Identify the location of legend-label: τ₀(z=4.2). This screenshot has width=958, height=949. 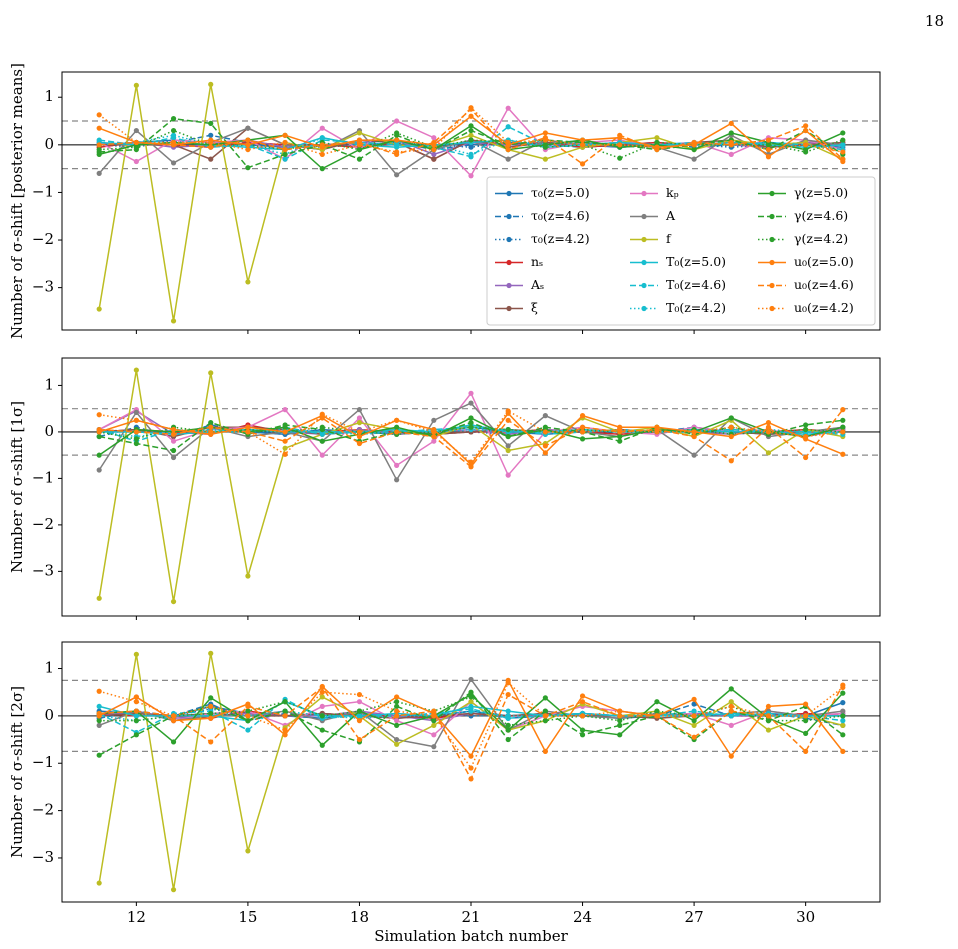
(560, 238).